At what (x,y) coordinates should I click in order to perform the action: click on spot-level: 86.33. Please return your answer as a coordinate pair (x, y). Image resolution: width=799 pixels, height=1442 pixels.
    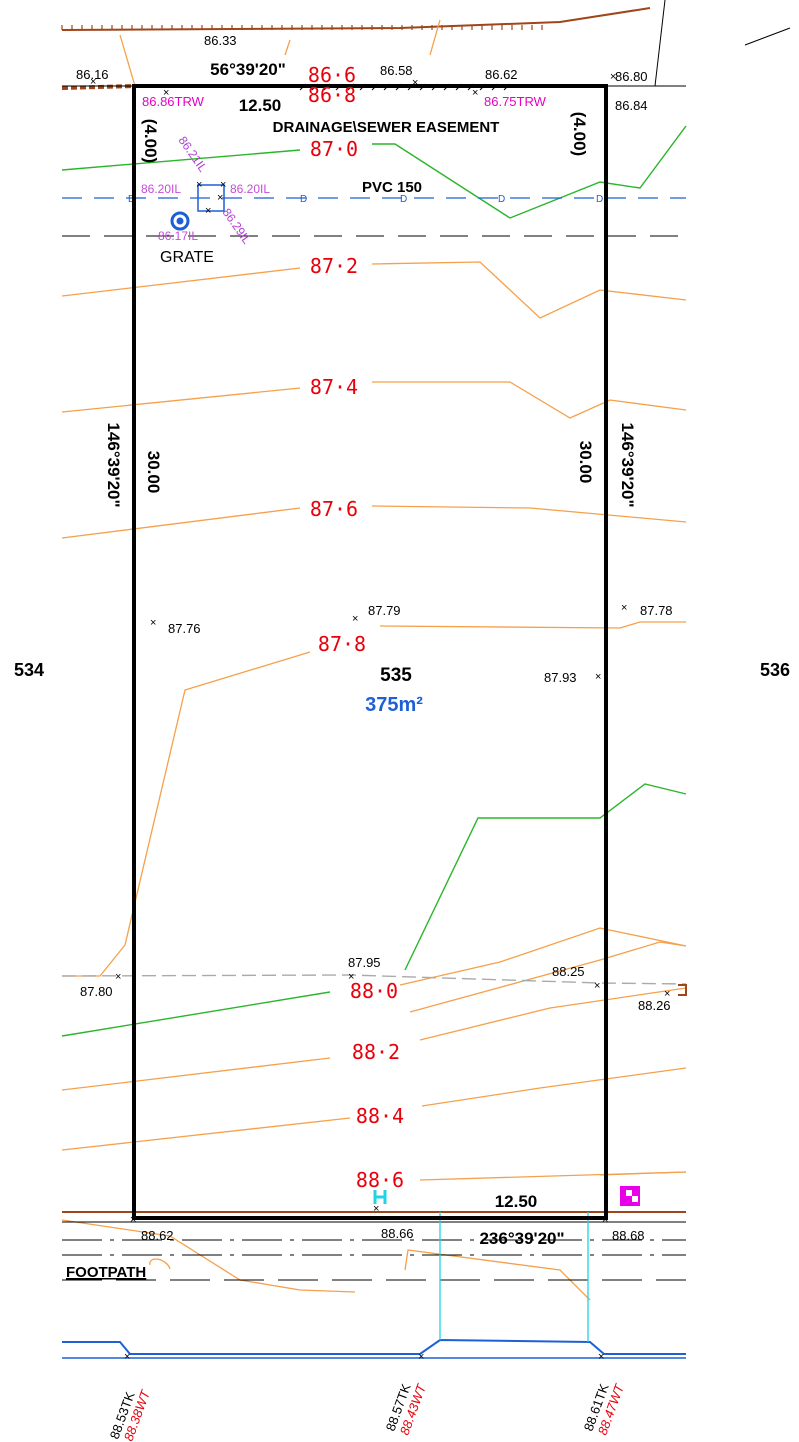
    Looking at the image, I should click on (220, 40).